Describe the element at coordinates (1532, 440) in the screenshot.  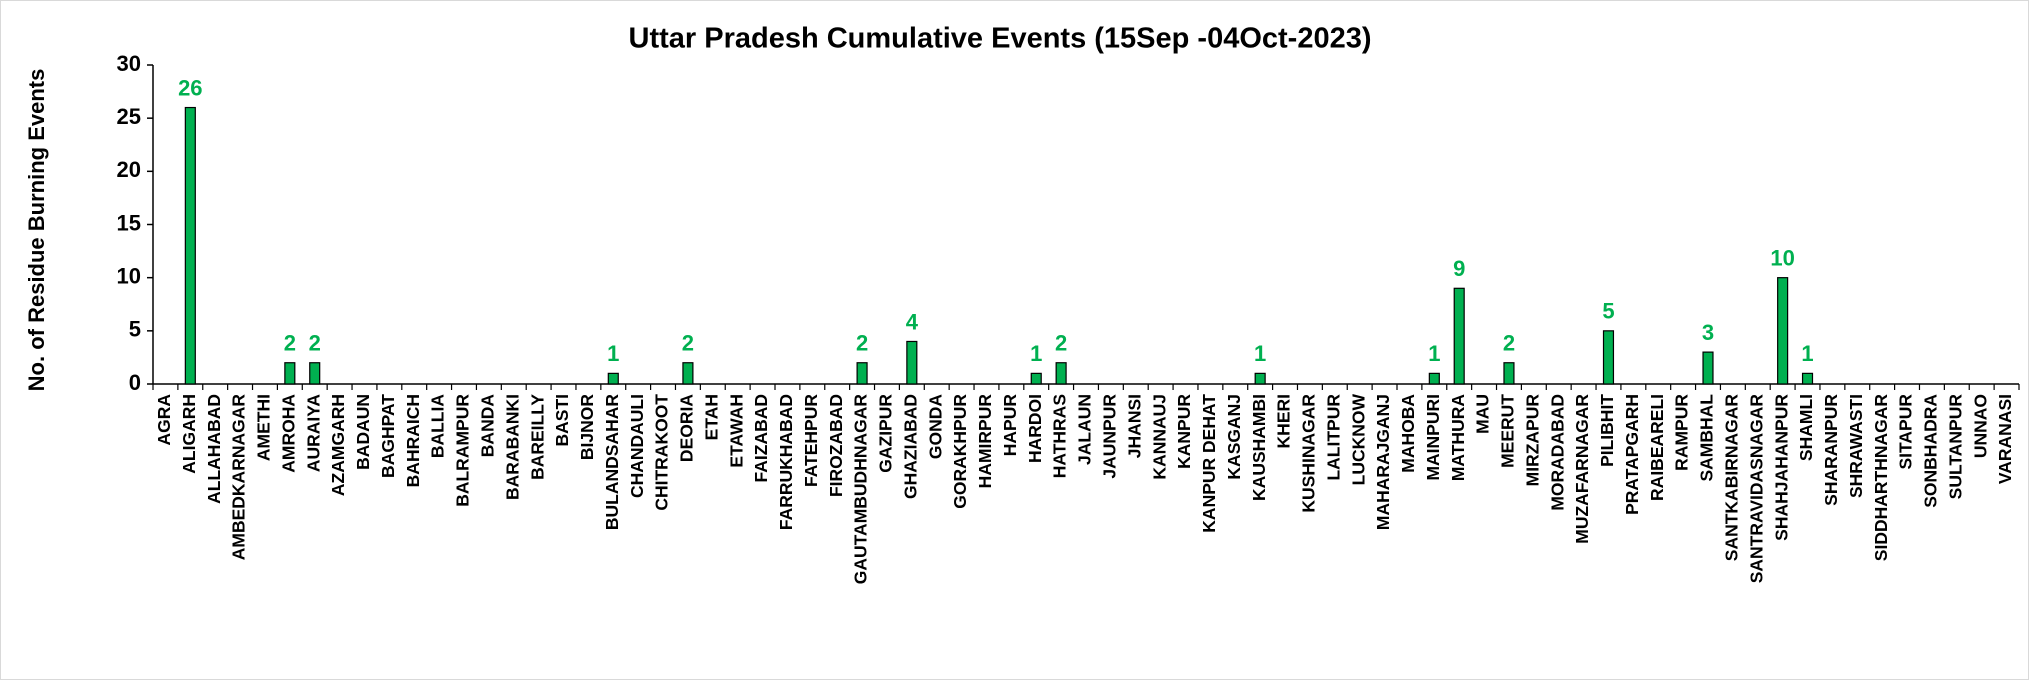
I see `x-tick-label: MIRZAPUR` at that location.